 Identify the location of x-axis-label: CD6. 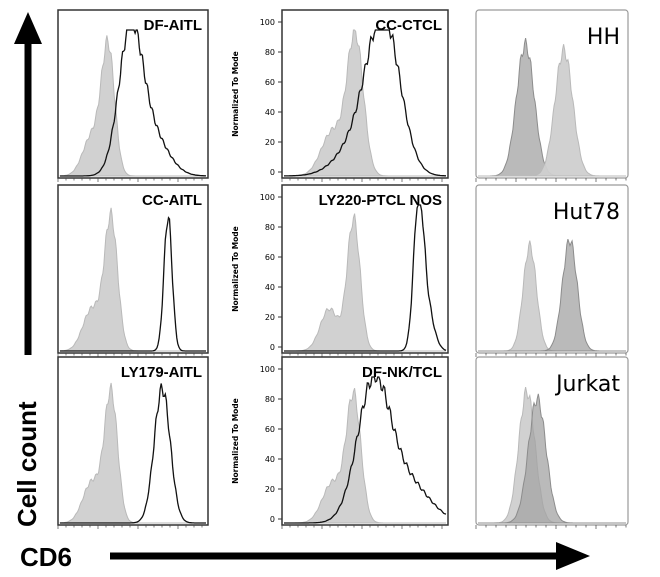
(46, 557).